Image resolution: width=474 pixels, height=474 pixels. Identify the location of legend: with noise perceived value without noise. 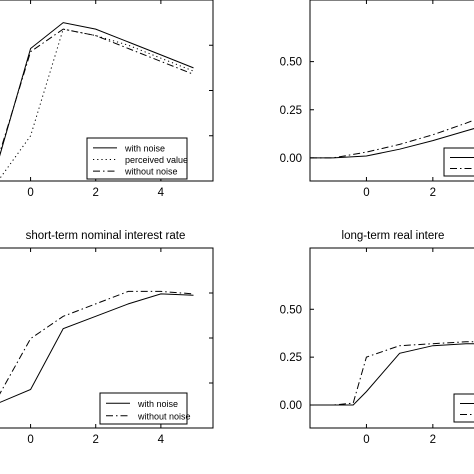
(137, 158).